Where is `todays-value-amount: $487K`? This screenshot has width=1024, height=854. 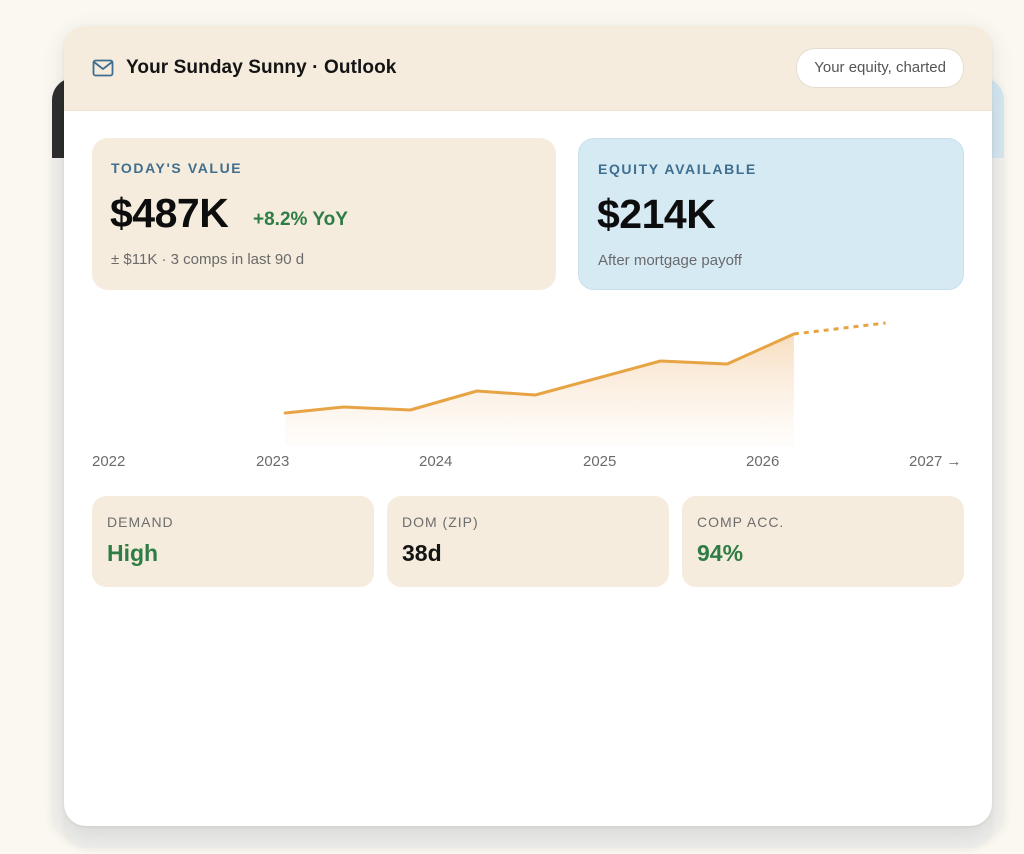
todays-value-amount: $487K is located at coordinates (169, 213).